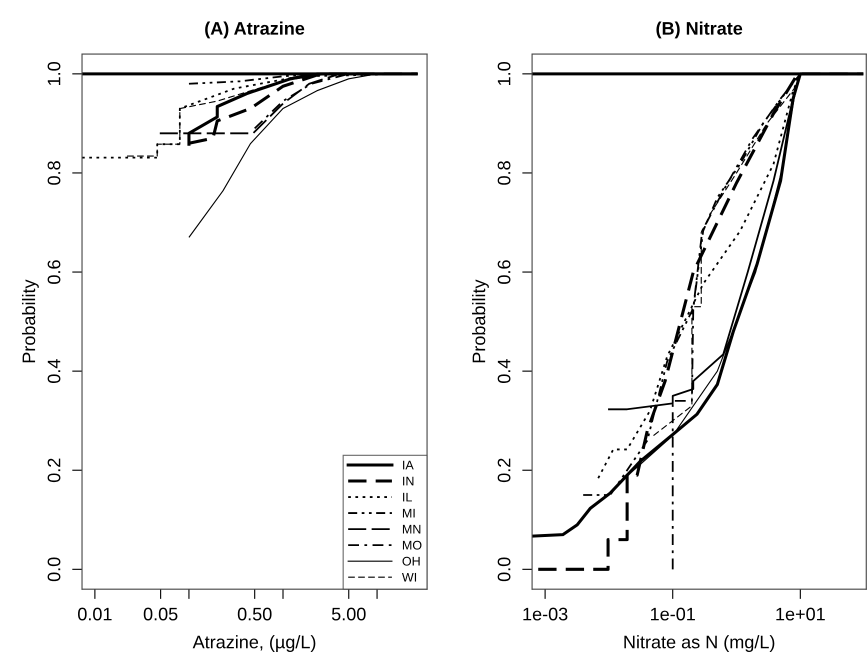 This screenshot has width=868, height=659. I want to click on legend-label: IN, so click(408, 481).